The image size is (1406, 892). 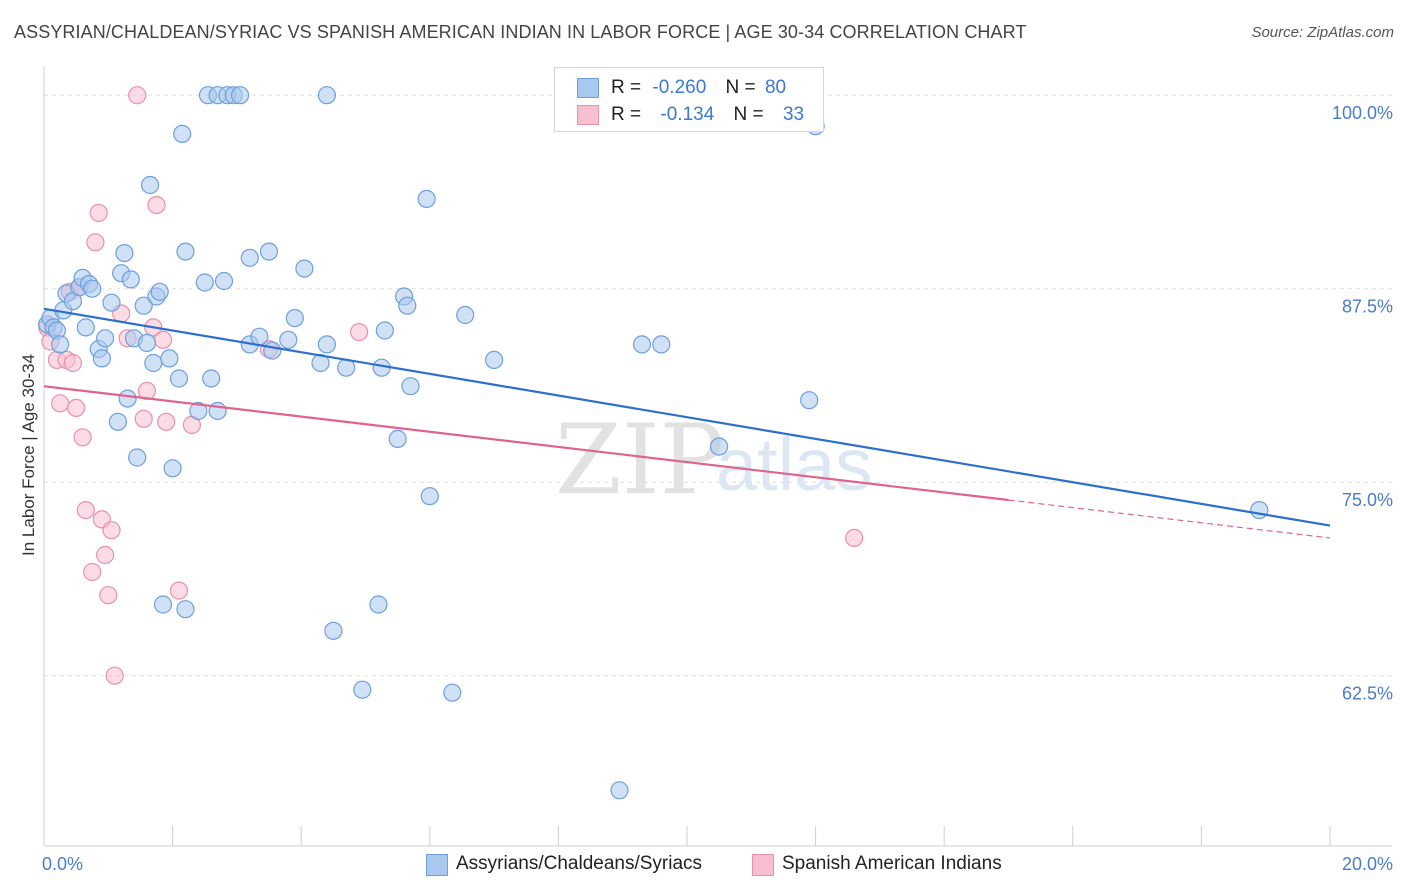 What do you see at coordinates (763, 865) in the screenshot?
I see `bottom-legend-swatch-pink` at bounding box center [763, 865].